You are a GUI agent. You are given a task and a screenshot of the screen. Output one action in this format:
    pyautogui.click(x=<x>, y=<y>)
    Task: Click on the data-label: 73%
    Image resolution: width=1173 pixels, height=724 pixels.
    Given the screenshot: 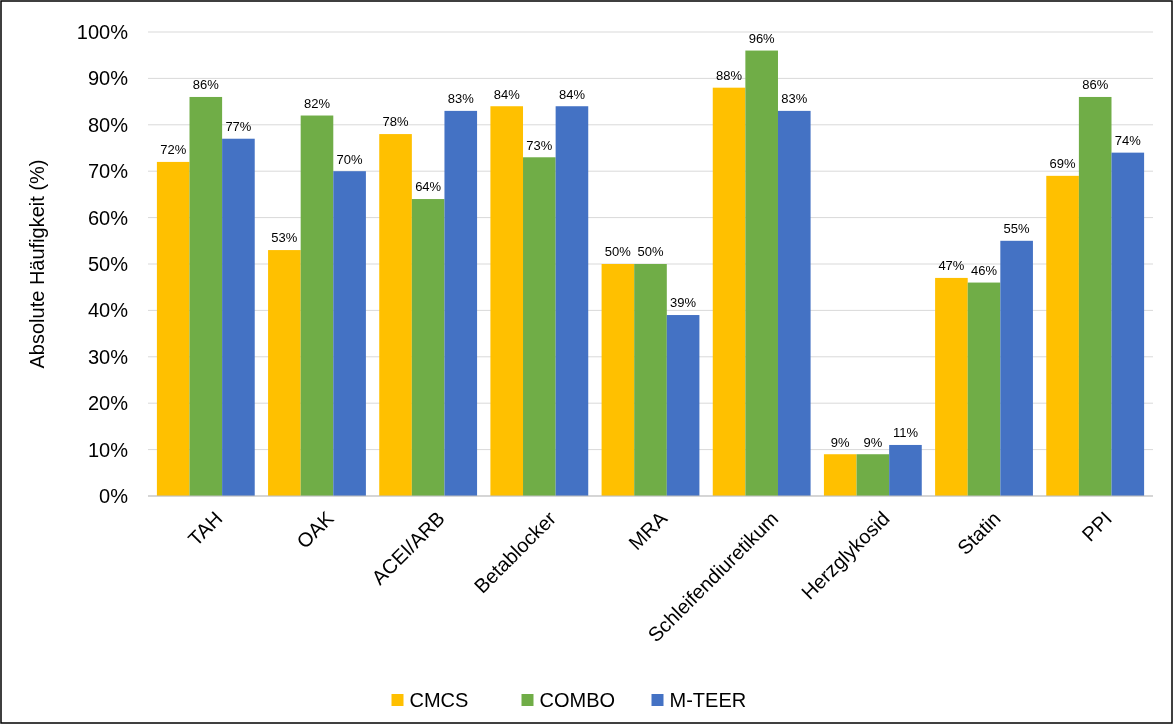 What is the action you would take?
    pyautogui.click(x=539, y=145)
    